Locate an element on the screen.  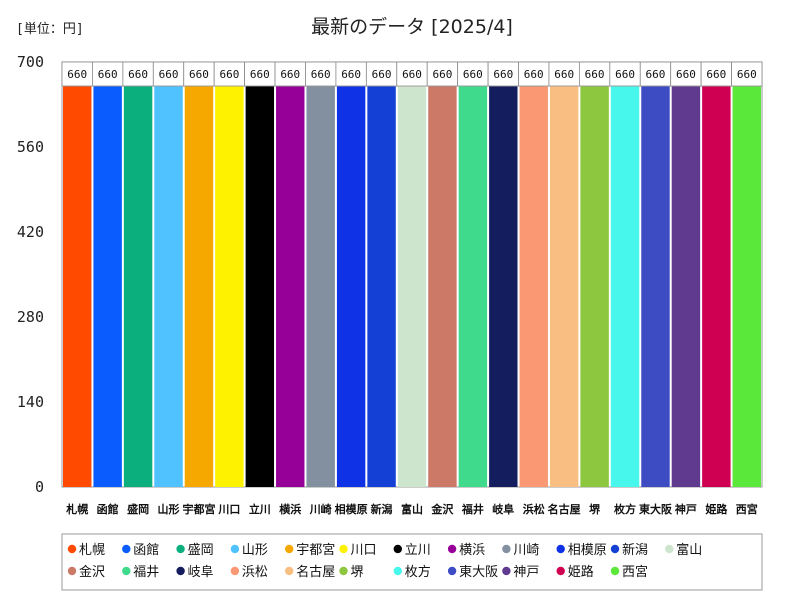
y-axis: 0 140 280 420 560 700 is located at coordinates (30, 274).